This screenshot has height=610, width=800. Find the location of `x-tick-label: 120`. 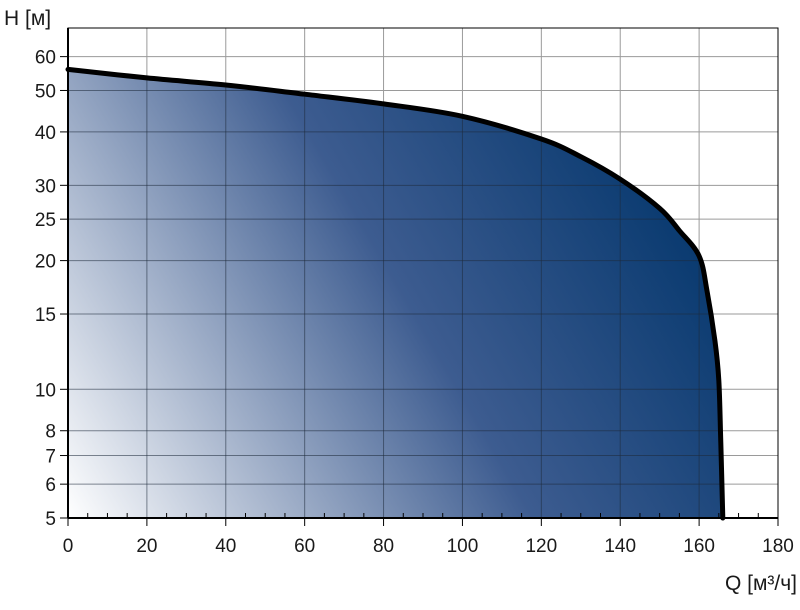

x-tick-label: 120 is located at coordinates (541, 546).